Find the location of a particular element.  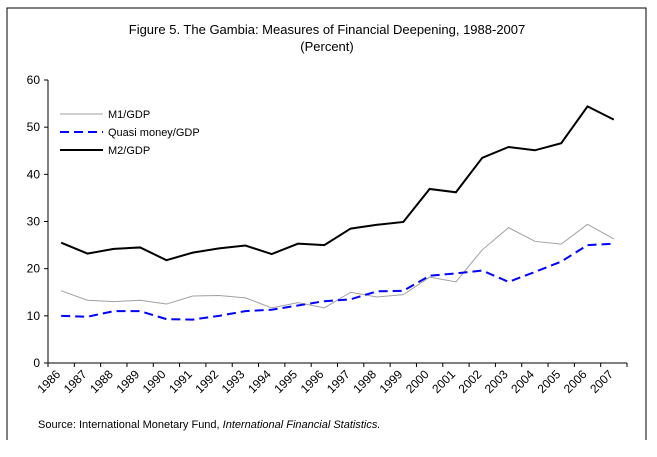

x-tick-label: 1988 is located at coordinates (101, 381).